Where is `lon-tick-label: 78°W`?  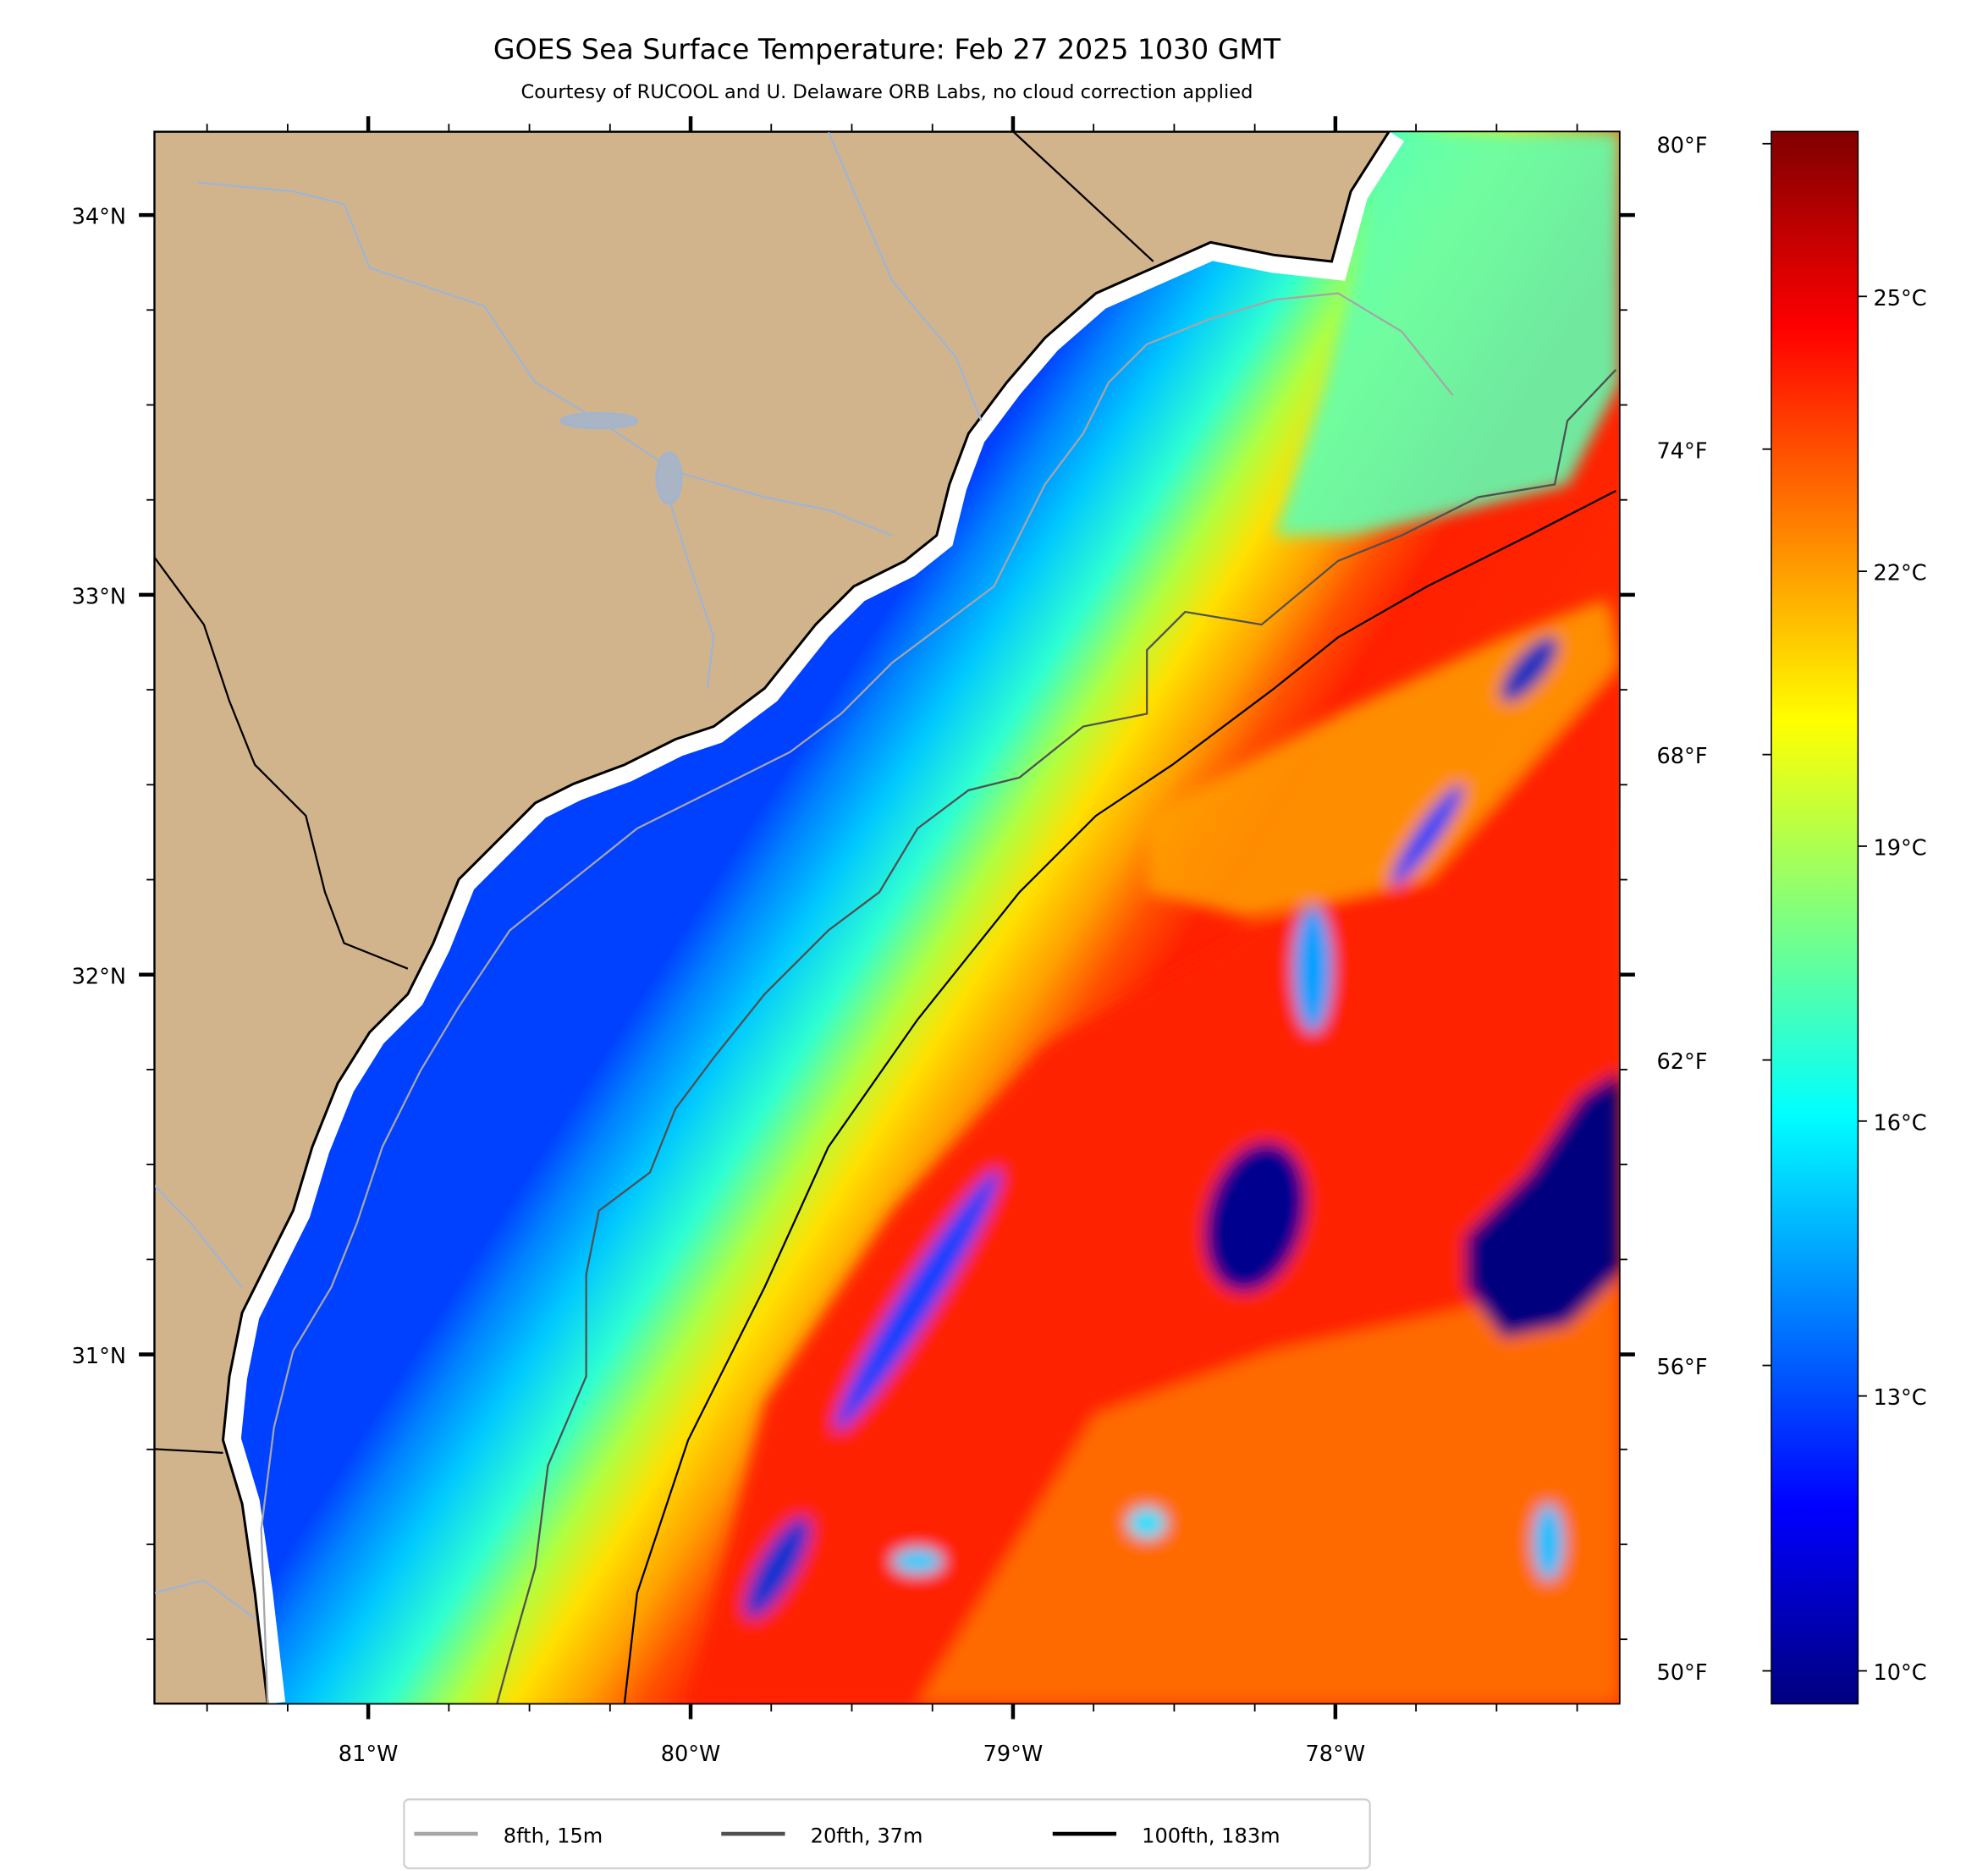 lon-tick-label: 78°W is located at coordinates (1336, 1754).